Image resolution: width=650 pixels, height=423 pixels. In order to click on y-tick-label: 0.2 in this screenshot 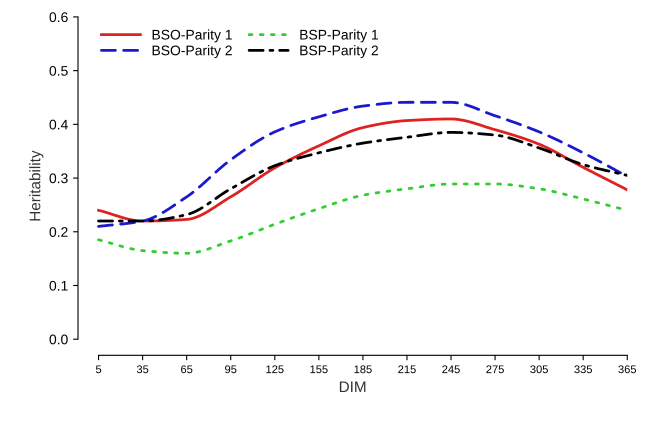, I will do `click(59, 232)`.